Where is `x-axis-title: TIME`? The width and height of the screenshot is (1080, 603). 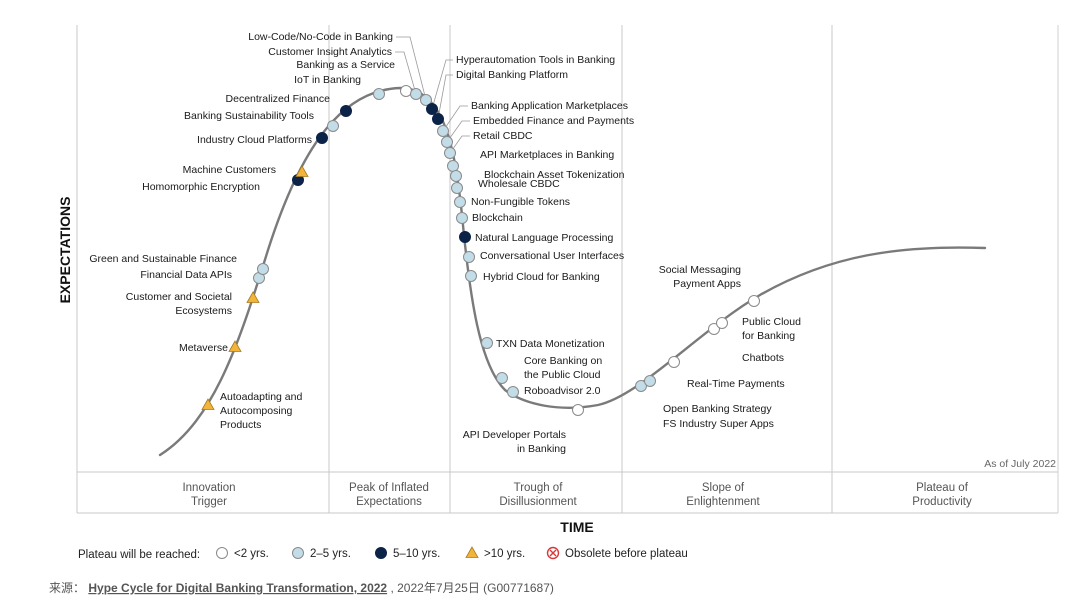 x-axis-title: TIME is located at coordinates (576, 527).